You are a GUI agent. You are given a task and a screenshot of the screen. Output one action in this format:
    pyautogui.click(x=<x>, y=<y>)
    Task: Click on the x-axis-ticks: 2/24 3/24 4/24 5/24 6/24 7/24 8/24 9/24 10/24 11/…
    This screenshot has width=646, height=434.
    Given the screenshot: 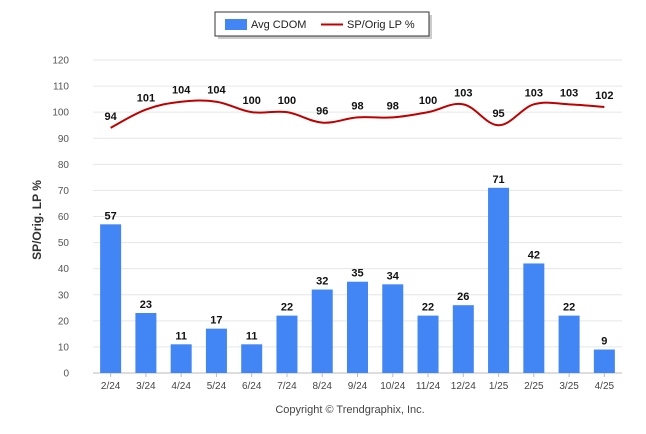 What is the action you would take?
    pyautogui.click(x=358, y=382)
    